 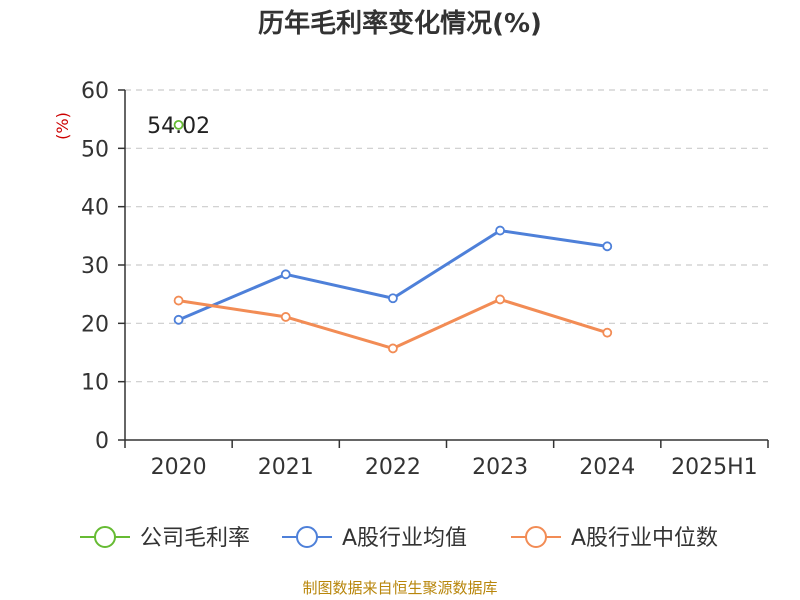 What do you see at coordinates (393, 467) in the screenshot?
I see `x-tick-label-2: 2022` at bounding box center [393, 467].